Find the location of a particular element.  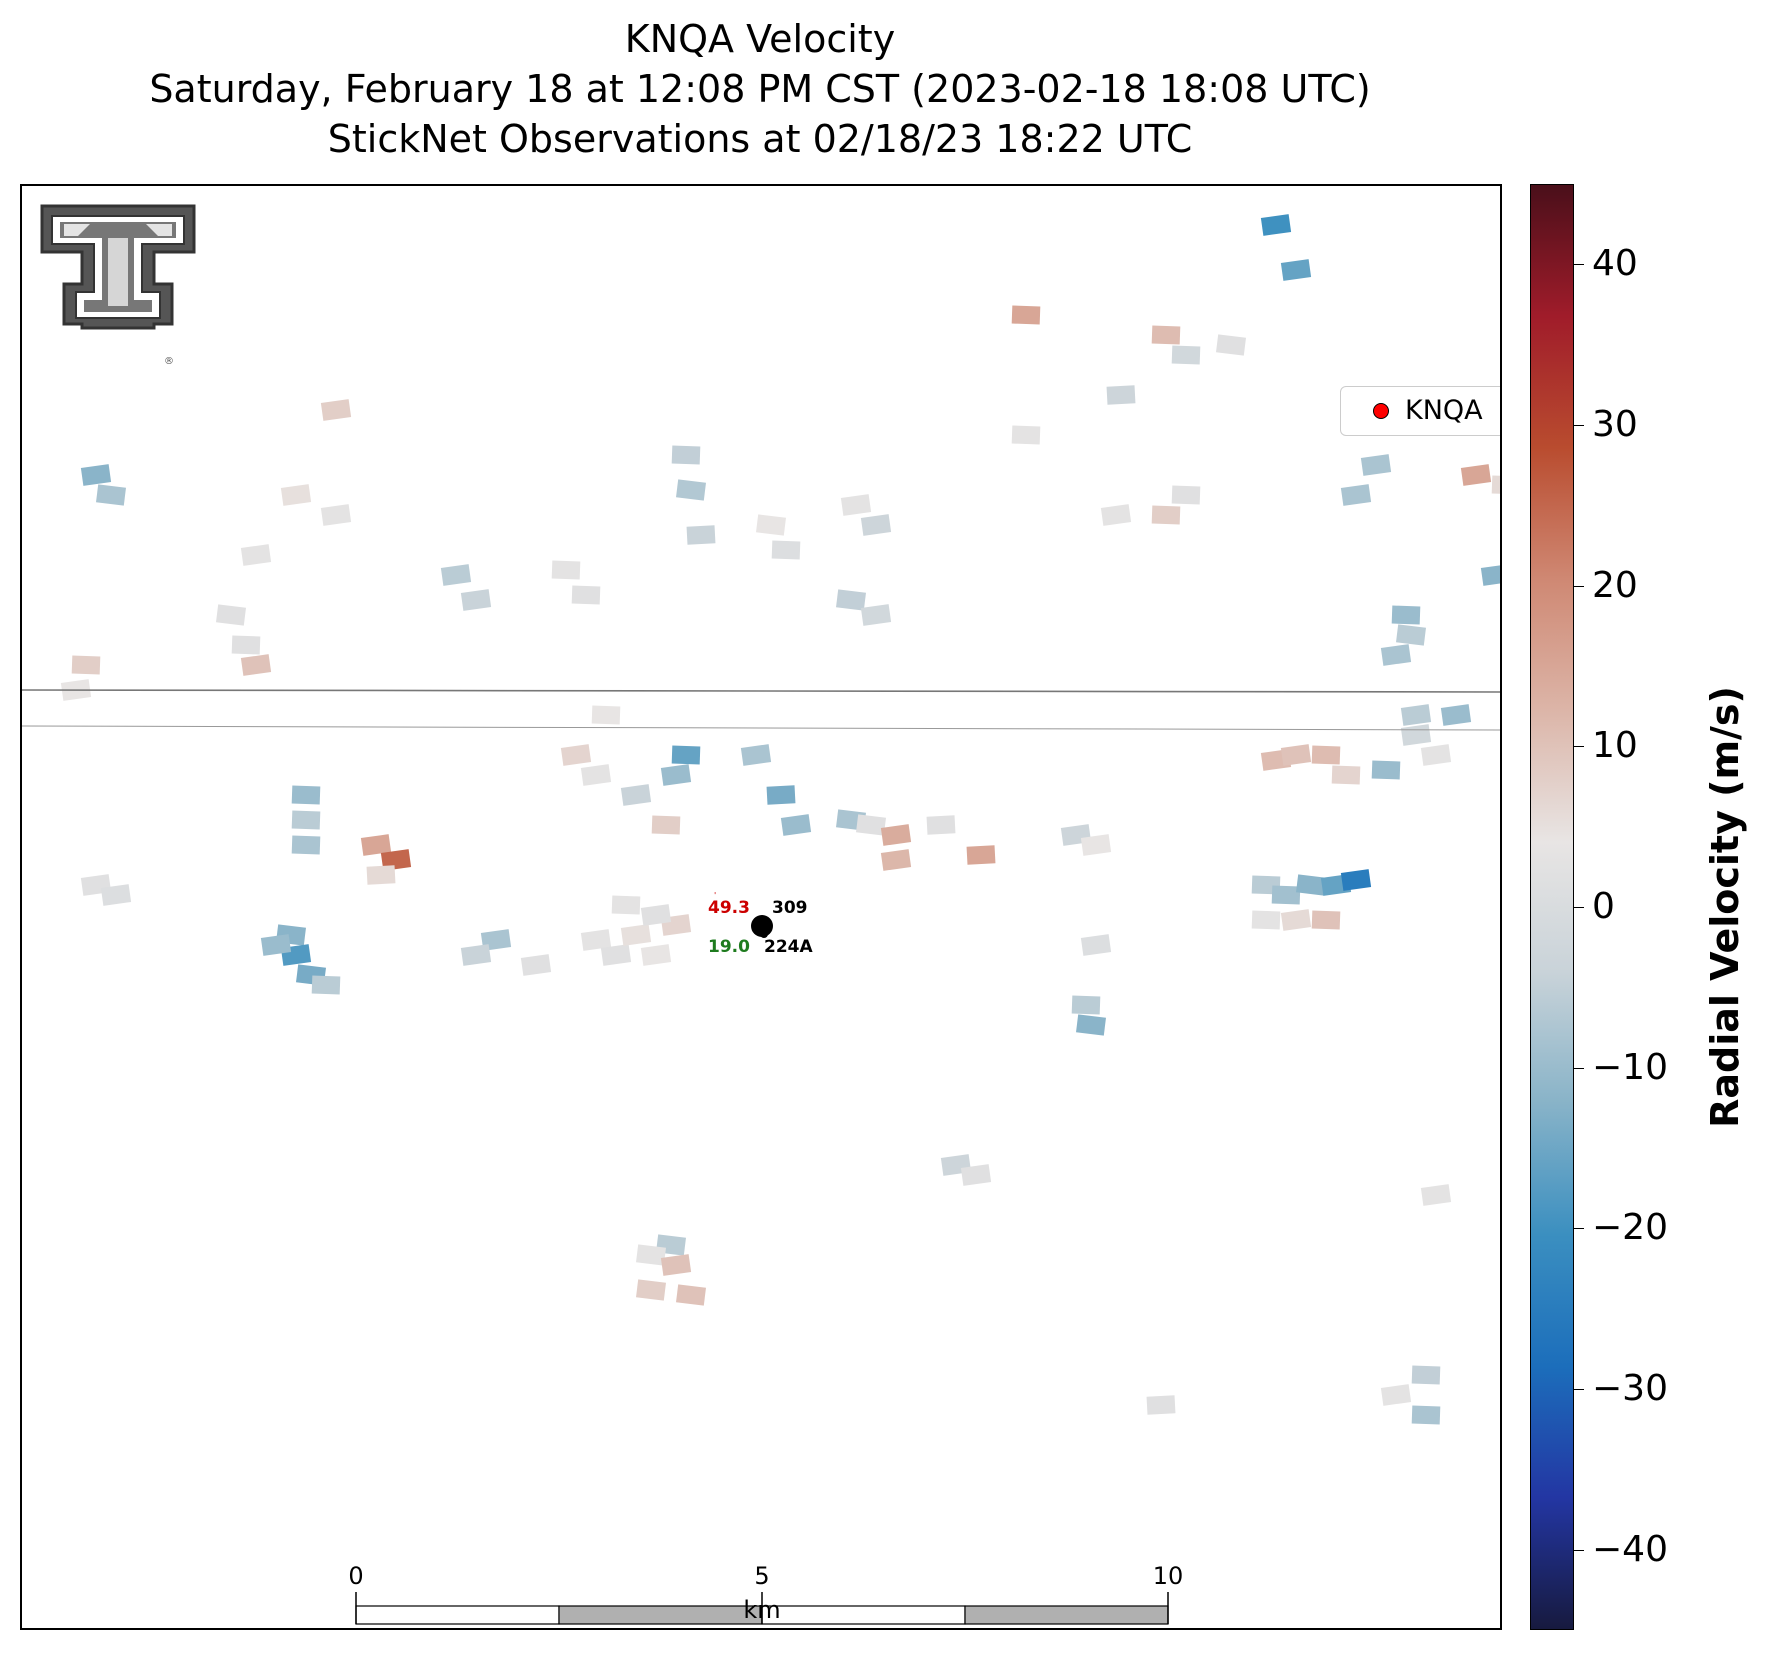

wind-barb-tick: ' is located at coordinates (715, 895).